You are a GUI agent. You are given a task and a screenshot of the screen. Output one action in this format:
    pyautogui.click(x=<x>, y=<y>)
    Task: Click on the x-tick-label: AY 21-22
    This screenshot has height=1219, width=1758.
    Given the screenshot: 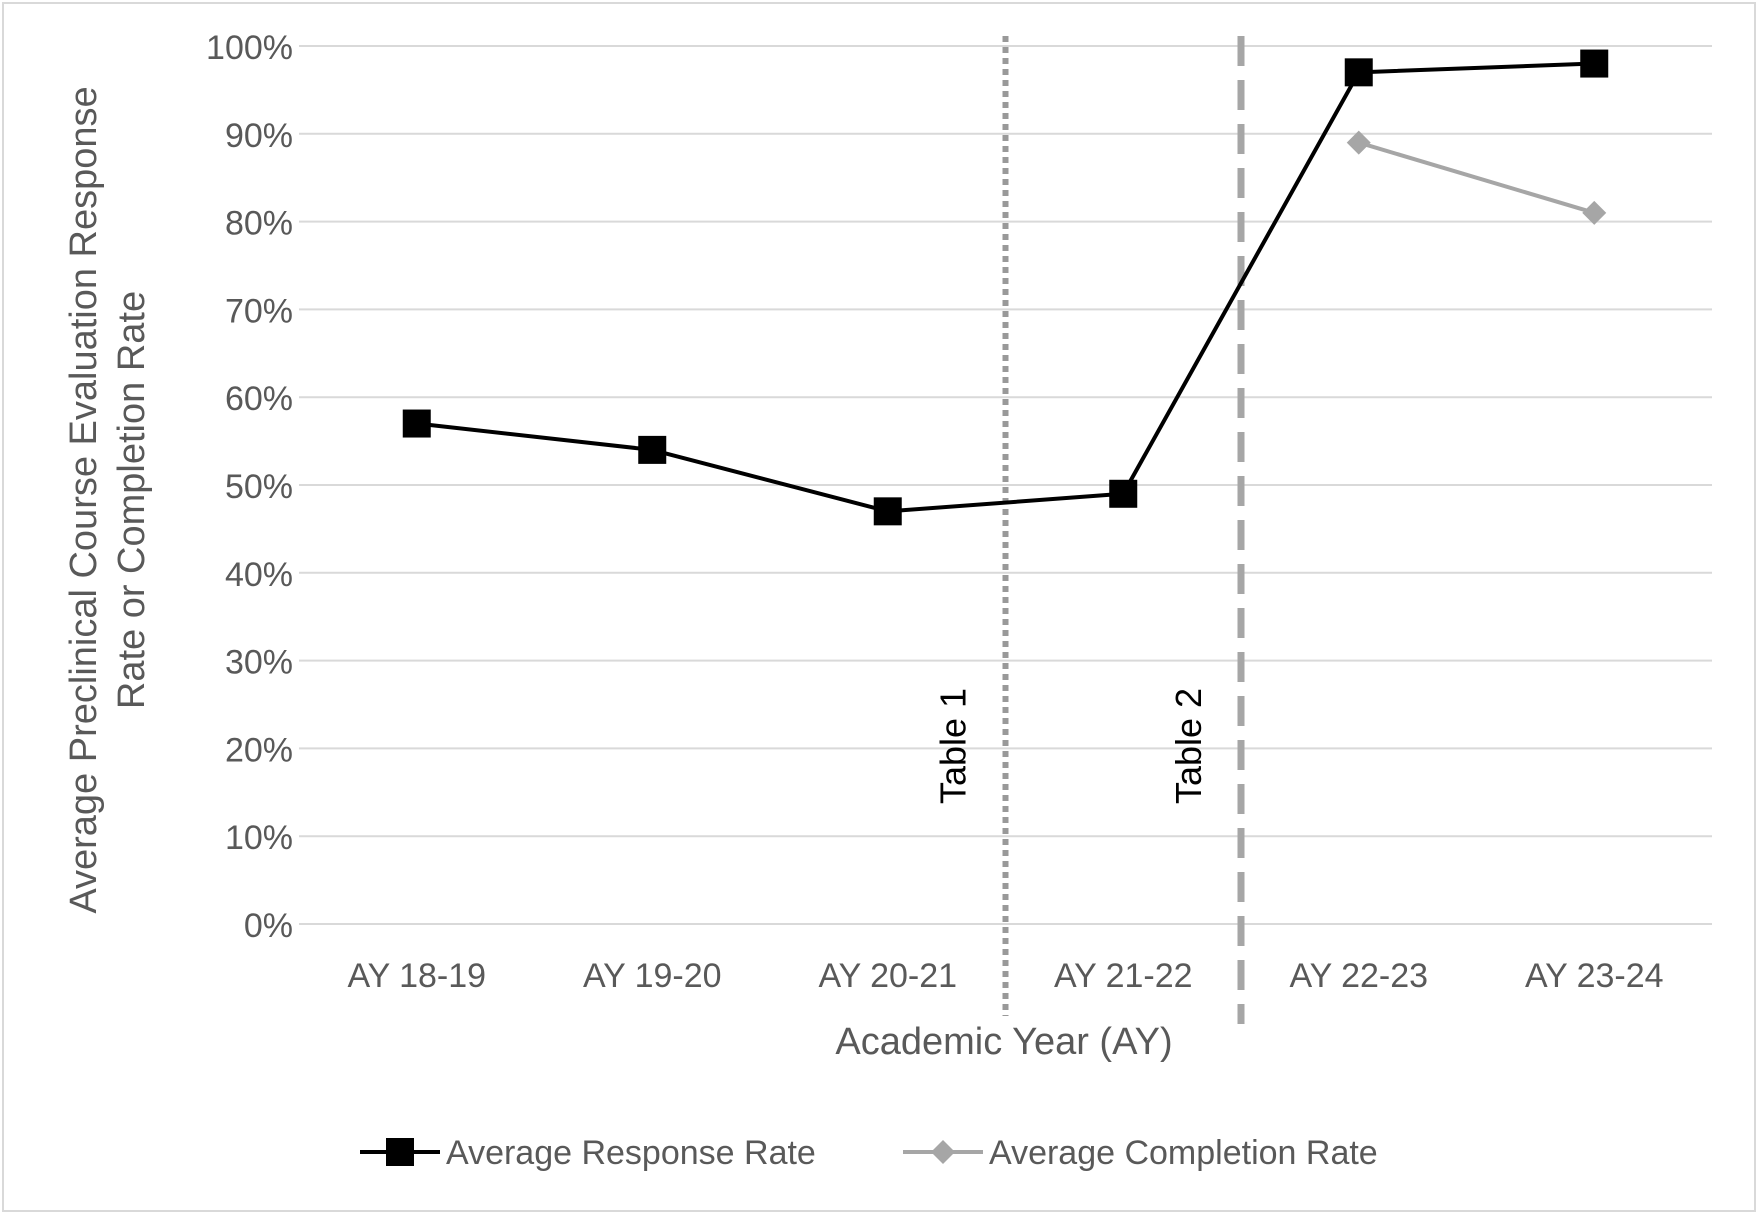 What is the action you would take?
    pyautogui.click(x=1123, y=976)
    